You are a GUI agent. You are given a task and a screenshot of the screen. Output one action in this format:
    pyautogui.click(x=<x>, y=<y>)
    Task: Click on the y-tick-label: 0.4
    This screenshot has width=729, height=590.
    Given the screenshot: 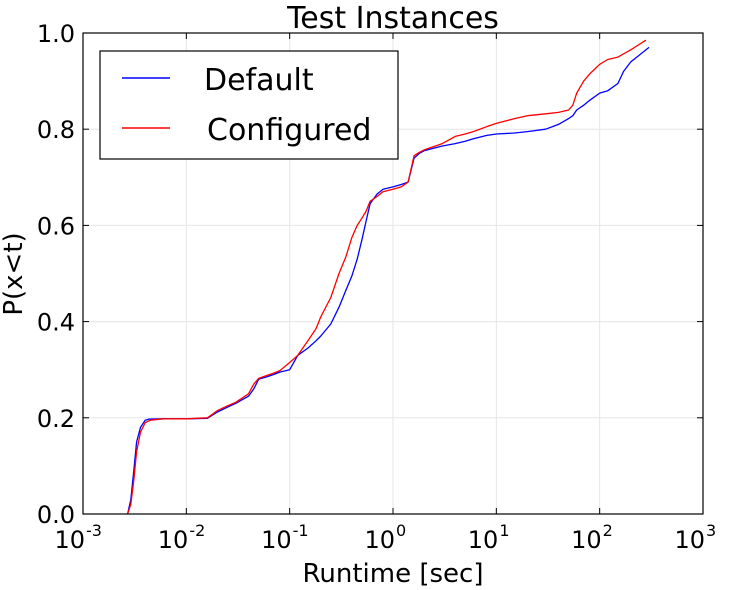 What is the action you would take?
    pyautogui.click(x=56, y=323)
    